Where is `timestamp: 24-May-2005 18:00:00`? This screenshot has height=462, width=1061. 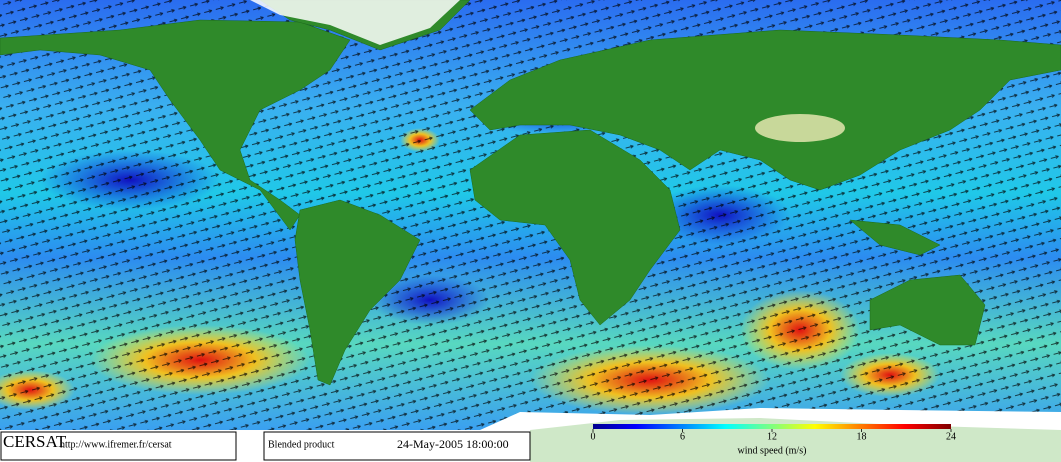
timestamp: 24-May-2005 18:00:00 is located at coordinates (453, 444).